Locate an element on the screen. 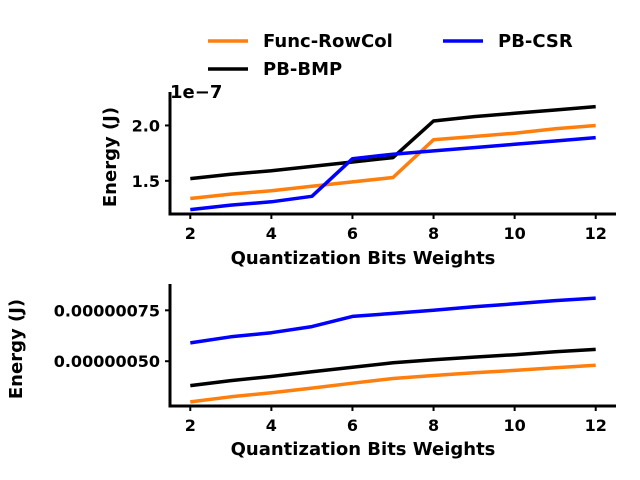 The width and height of the screenshot is (640, 480). legend: Func-RowCol PB-BMP PB-CSR is located at coordinates (390, 55).